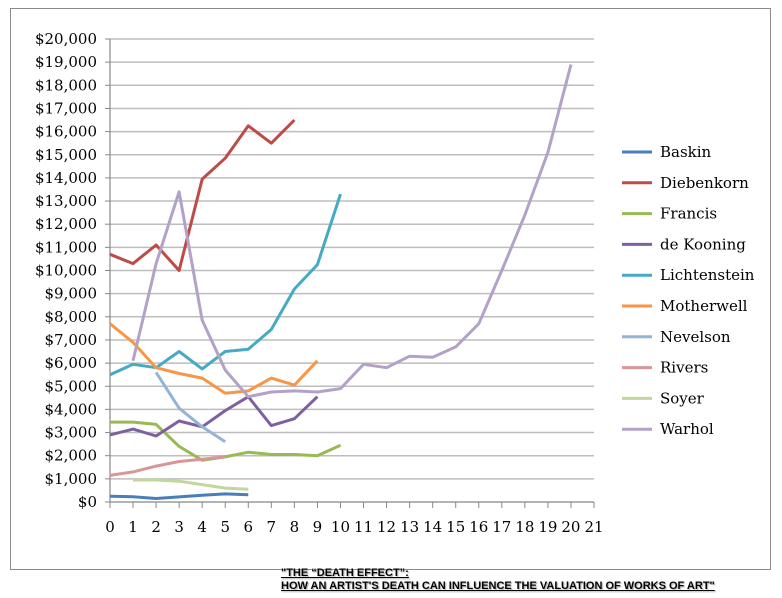  What do you see at coordinates (363, 527) in the screenshot?
I see `x-tick-label: 11` at bounding box center [363, 527].